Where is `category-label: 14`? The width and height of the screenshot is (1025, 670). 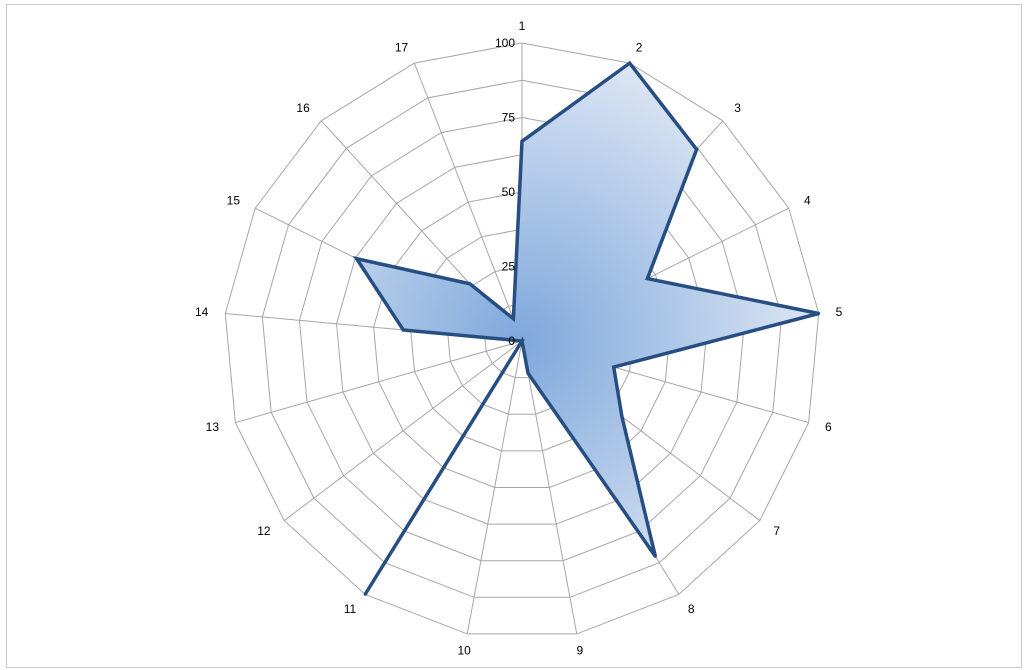 category-label: 14 is located at coordinates (202, 312).